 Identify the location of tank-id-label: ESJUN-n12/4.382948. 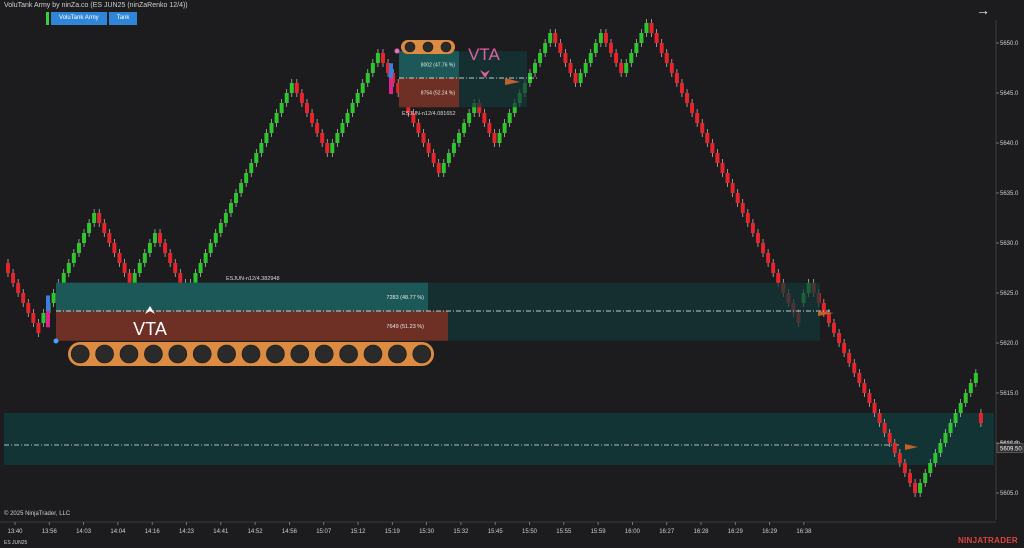
(253, 279).